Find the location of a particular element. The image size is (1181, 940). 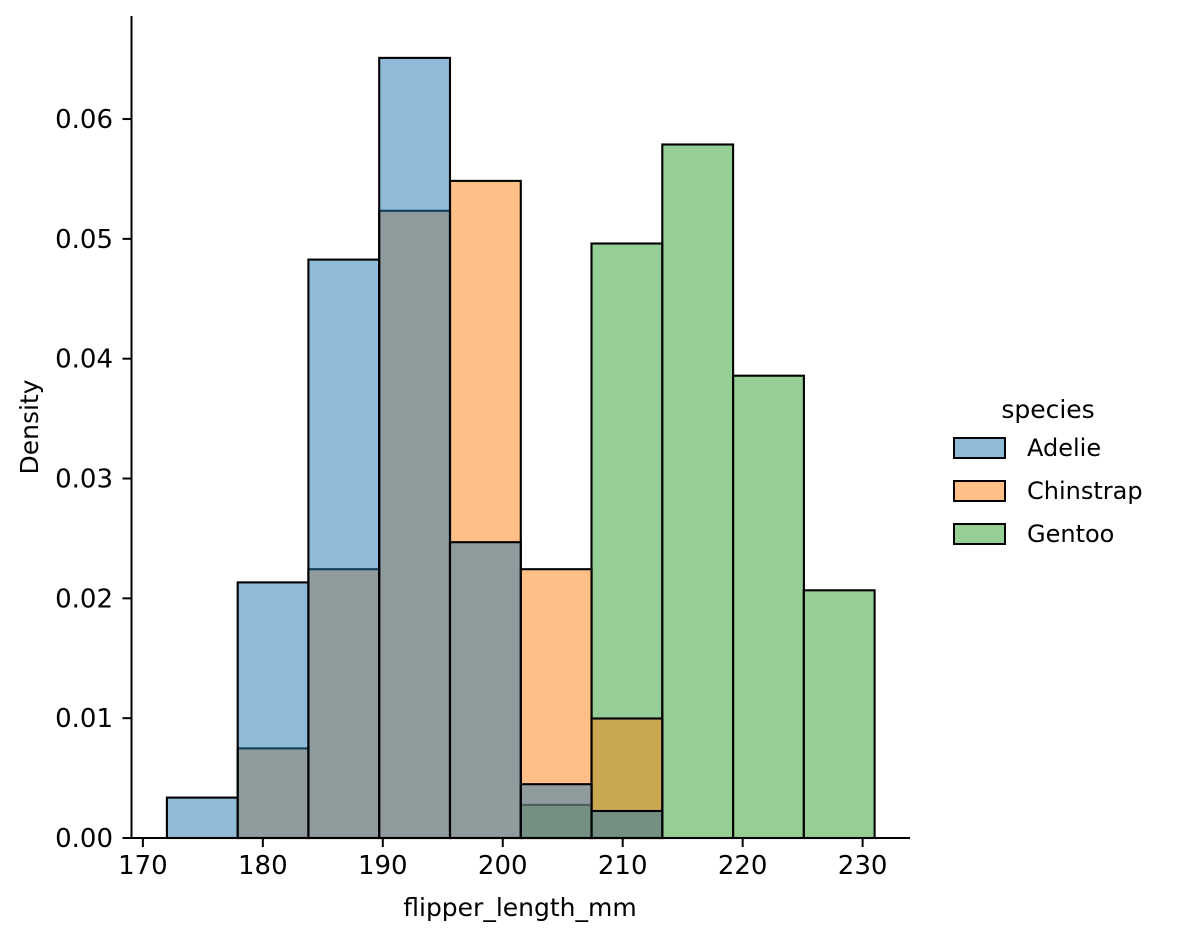

legend-swatch-adelie is located at coordinates (979, 448).